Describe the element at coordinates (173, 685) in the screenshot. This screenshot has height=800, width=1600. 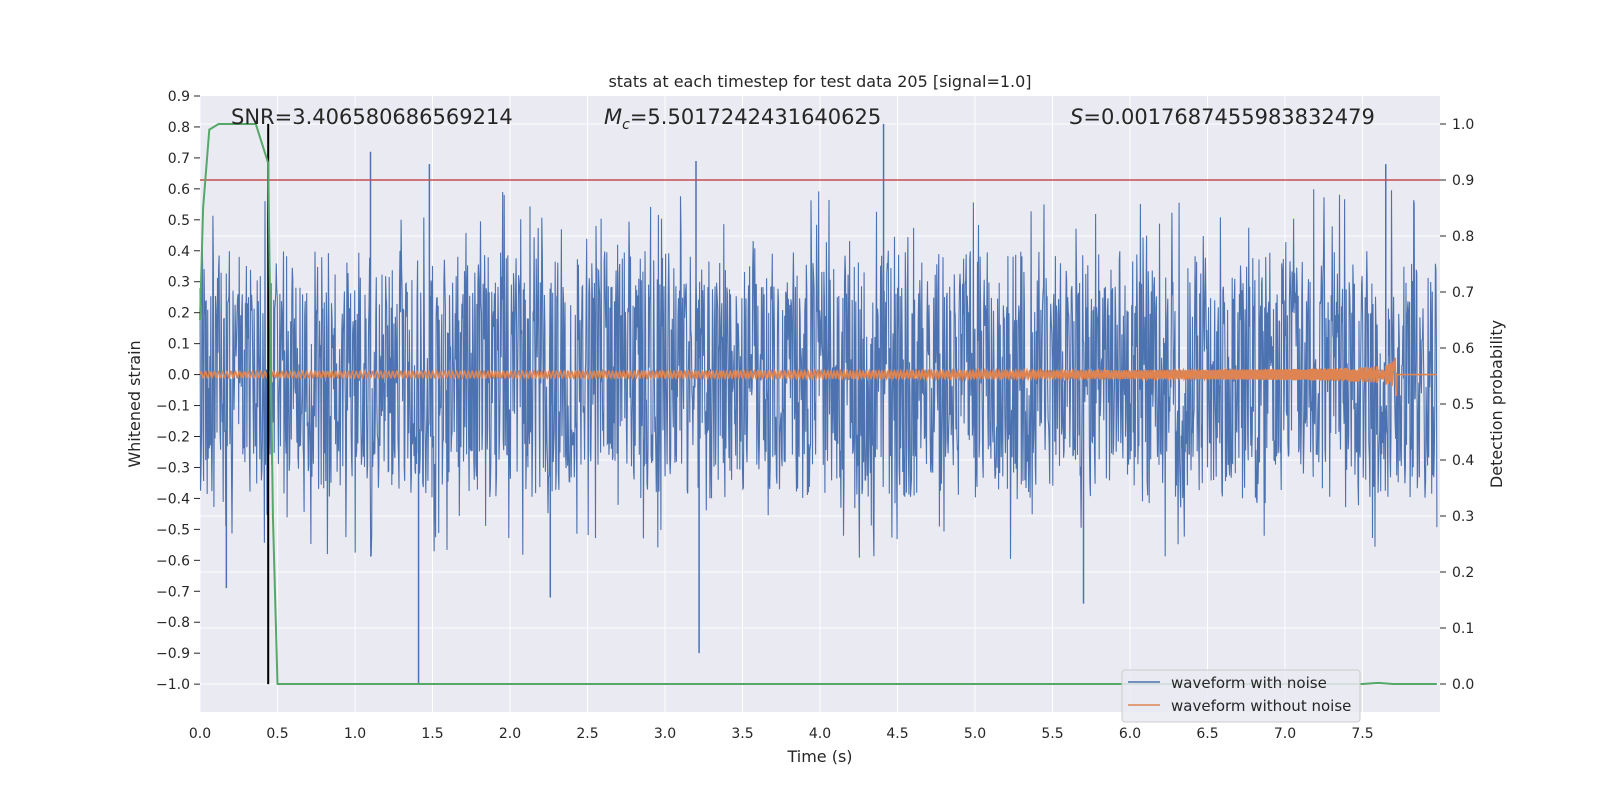
I see `y-tick-label: −1.0` at that location.